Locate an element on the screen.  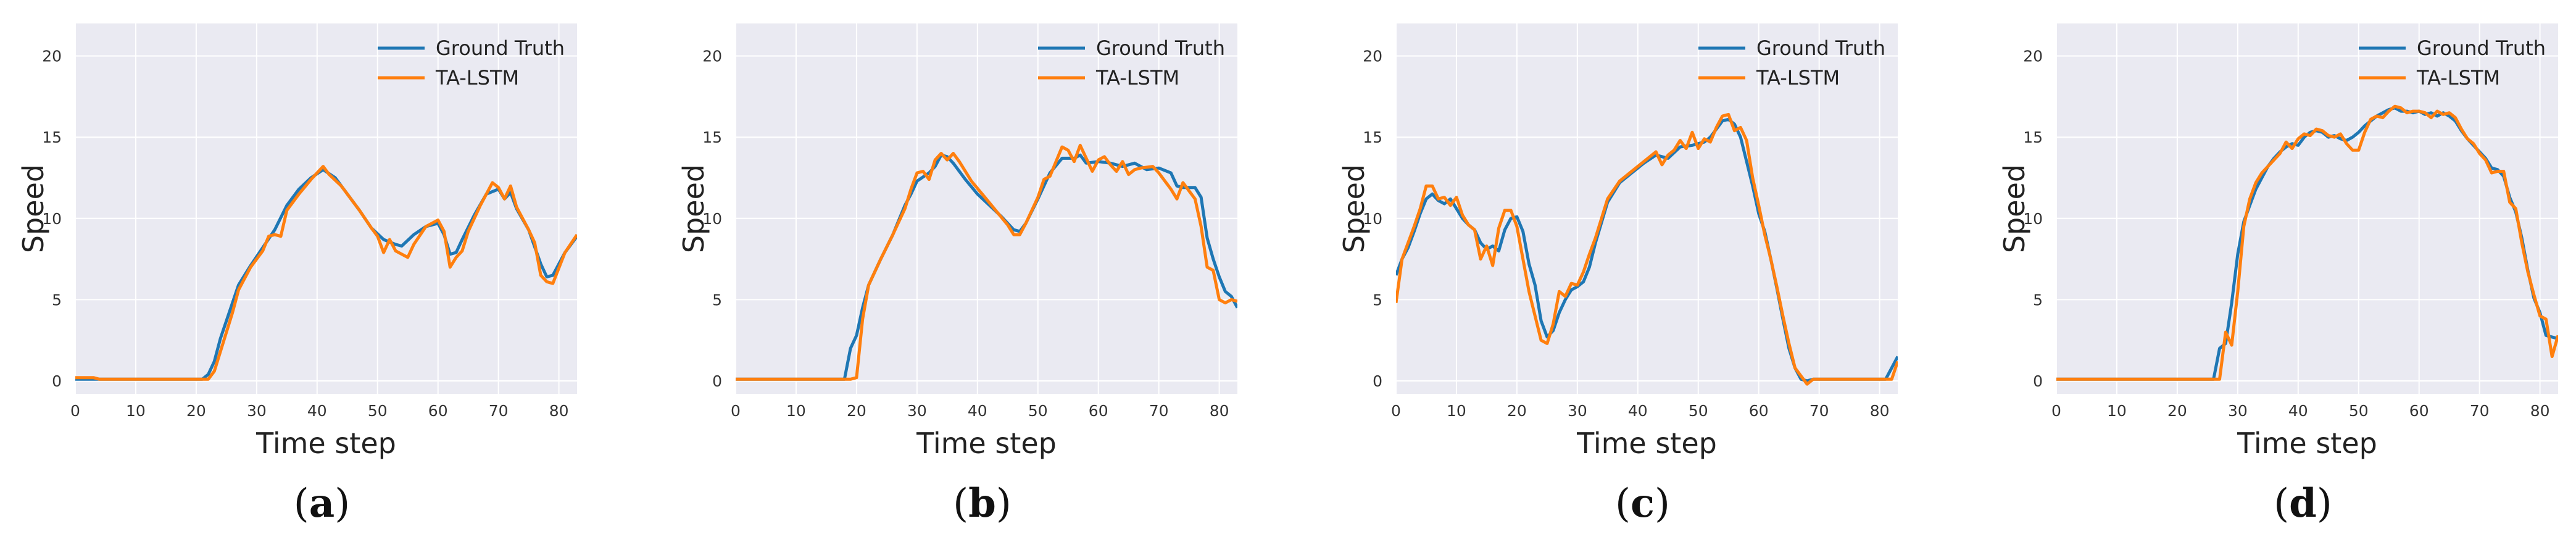
panel-caption-c: (c) is located at coordinates (1643, 504).